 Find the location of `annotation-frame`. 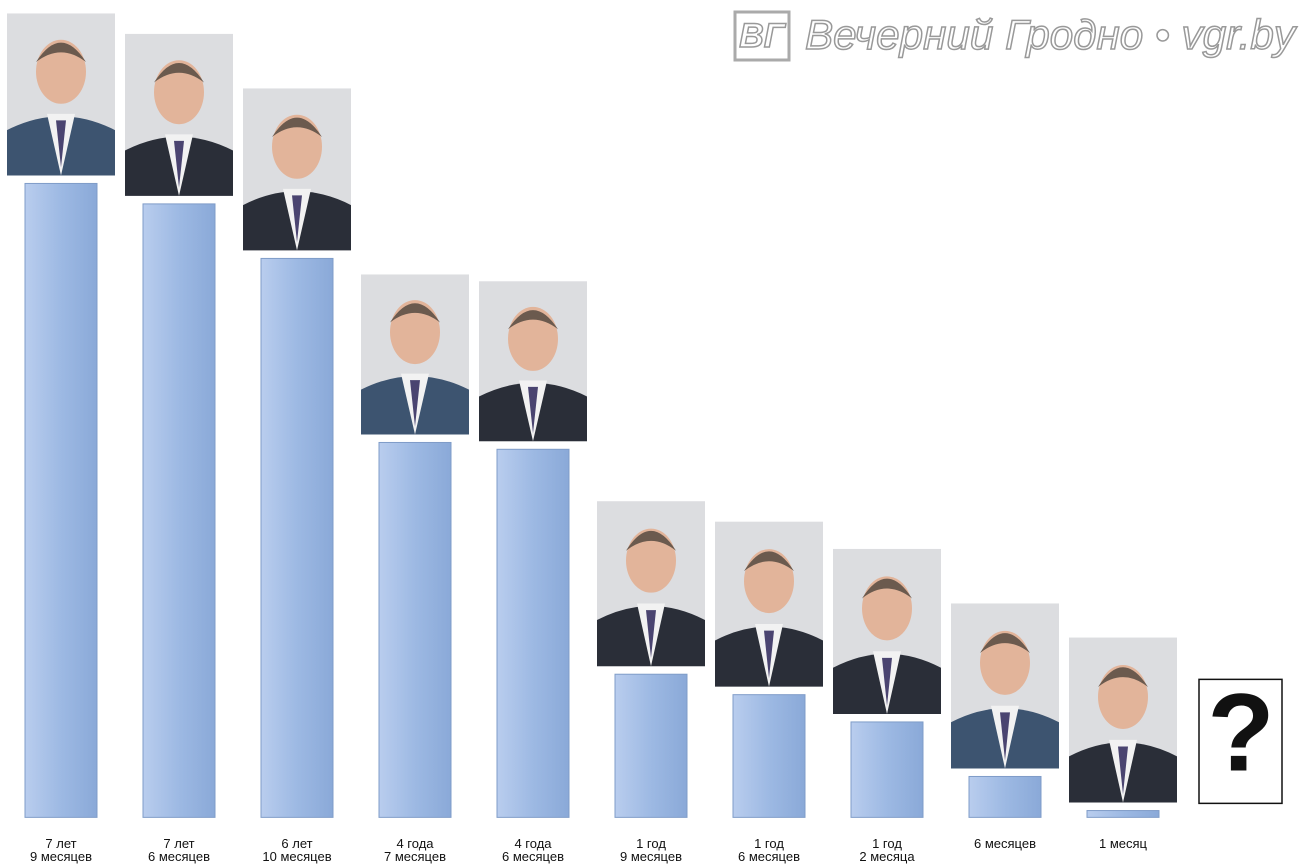

annotation-frame is located at coordinates (1240, 741).